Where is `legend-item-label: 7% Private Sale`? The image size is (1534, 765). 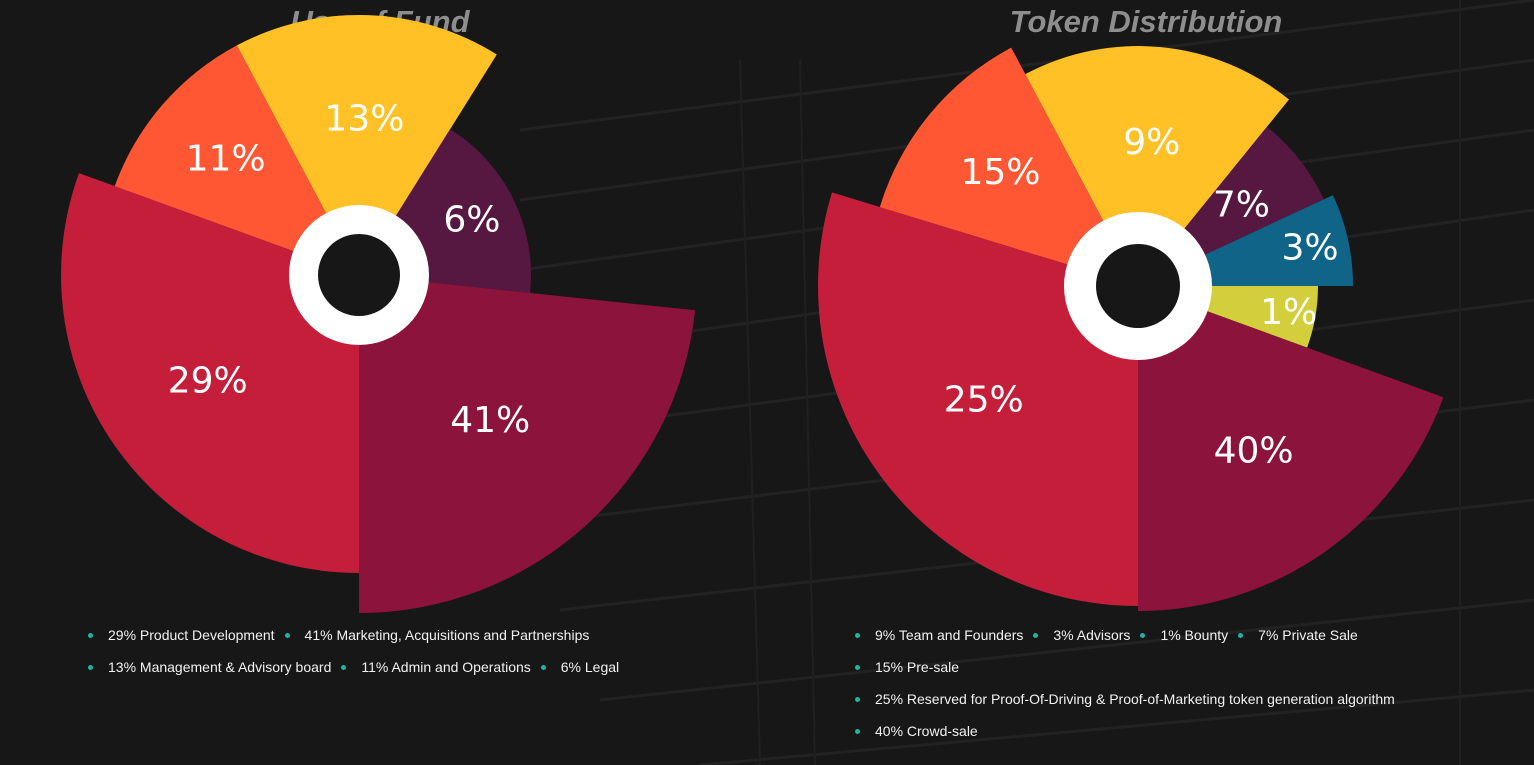
legend-item-label: 7% Private Sale is located at coordinates (1308, 635).